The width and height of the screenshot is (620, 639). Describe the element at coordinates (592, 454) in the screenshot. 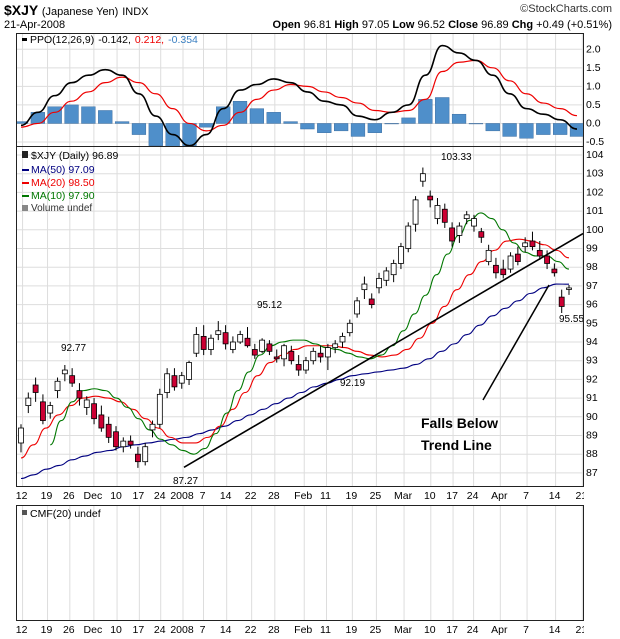

I see `price-y-tick-16: 88` at that location.